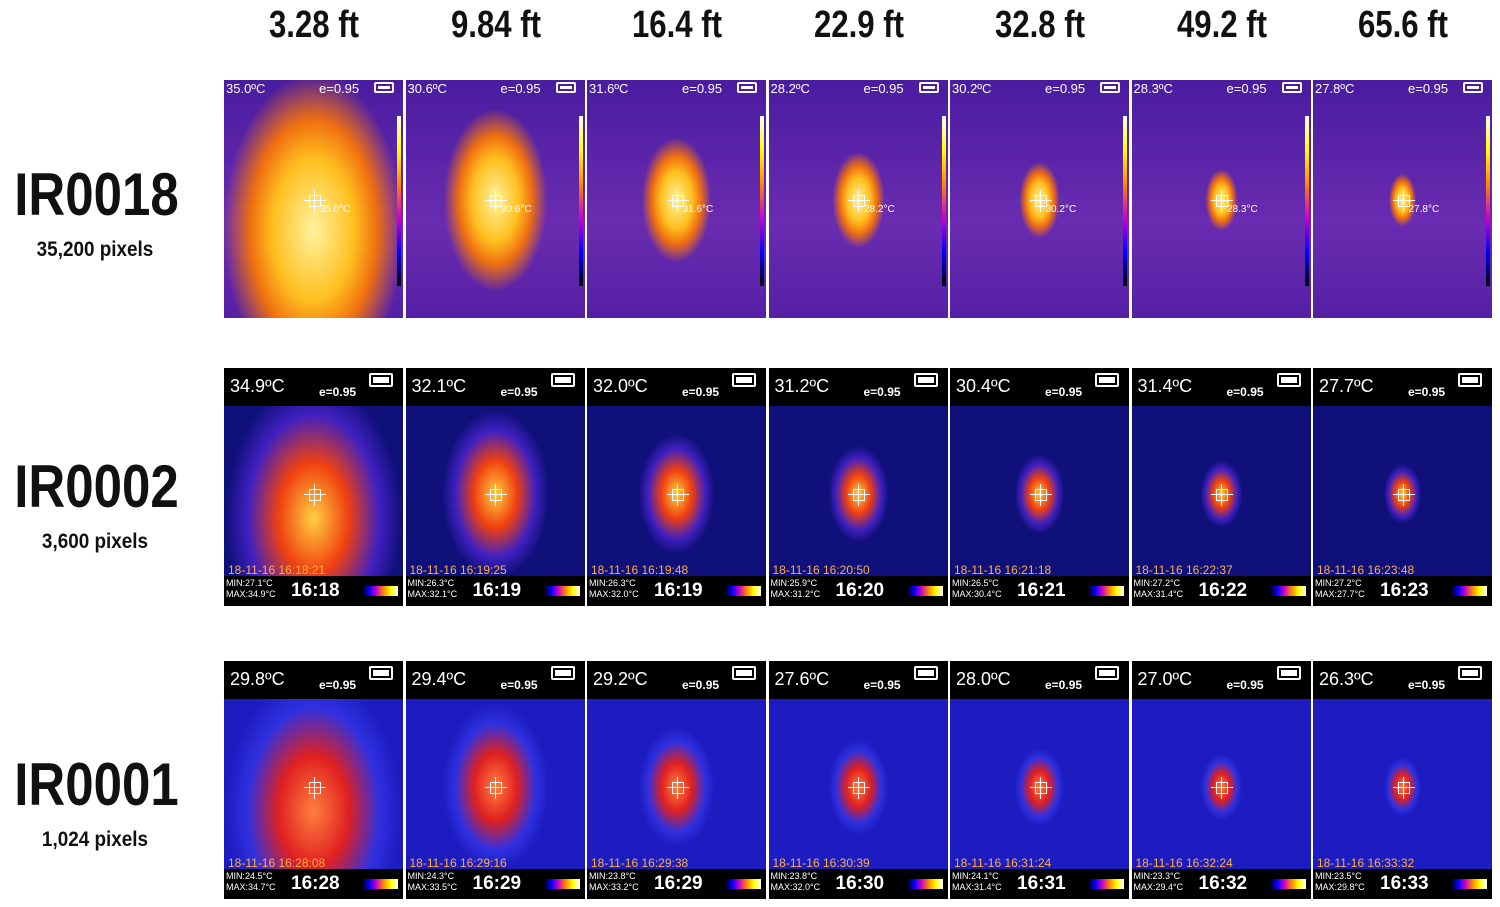 This screenshot has width=1500, height=907. Describe the element at coordinates (495, 199) in the screenshot. I see `thermal-image: 30.6ºC e=0.95 30.6°C` at that location.